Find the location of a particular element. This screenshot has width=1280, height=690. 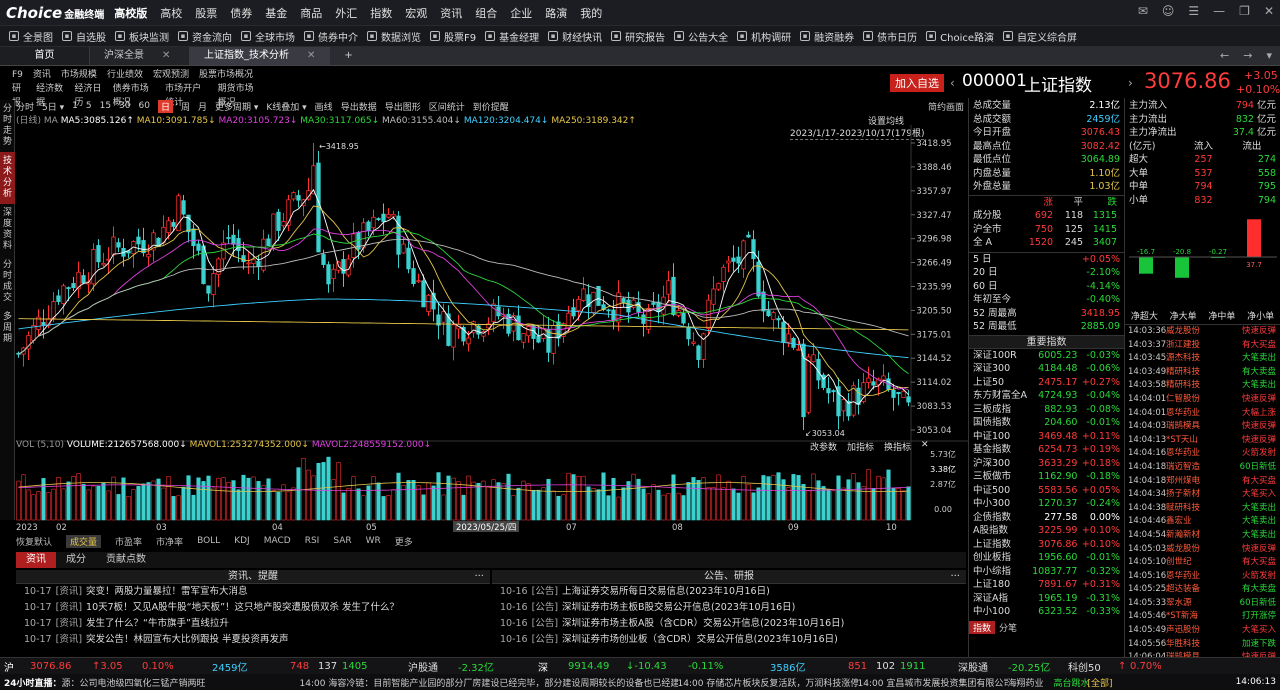

period-8: 周 is located at coordinates (185, 107).